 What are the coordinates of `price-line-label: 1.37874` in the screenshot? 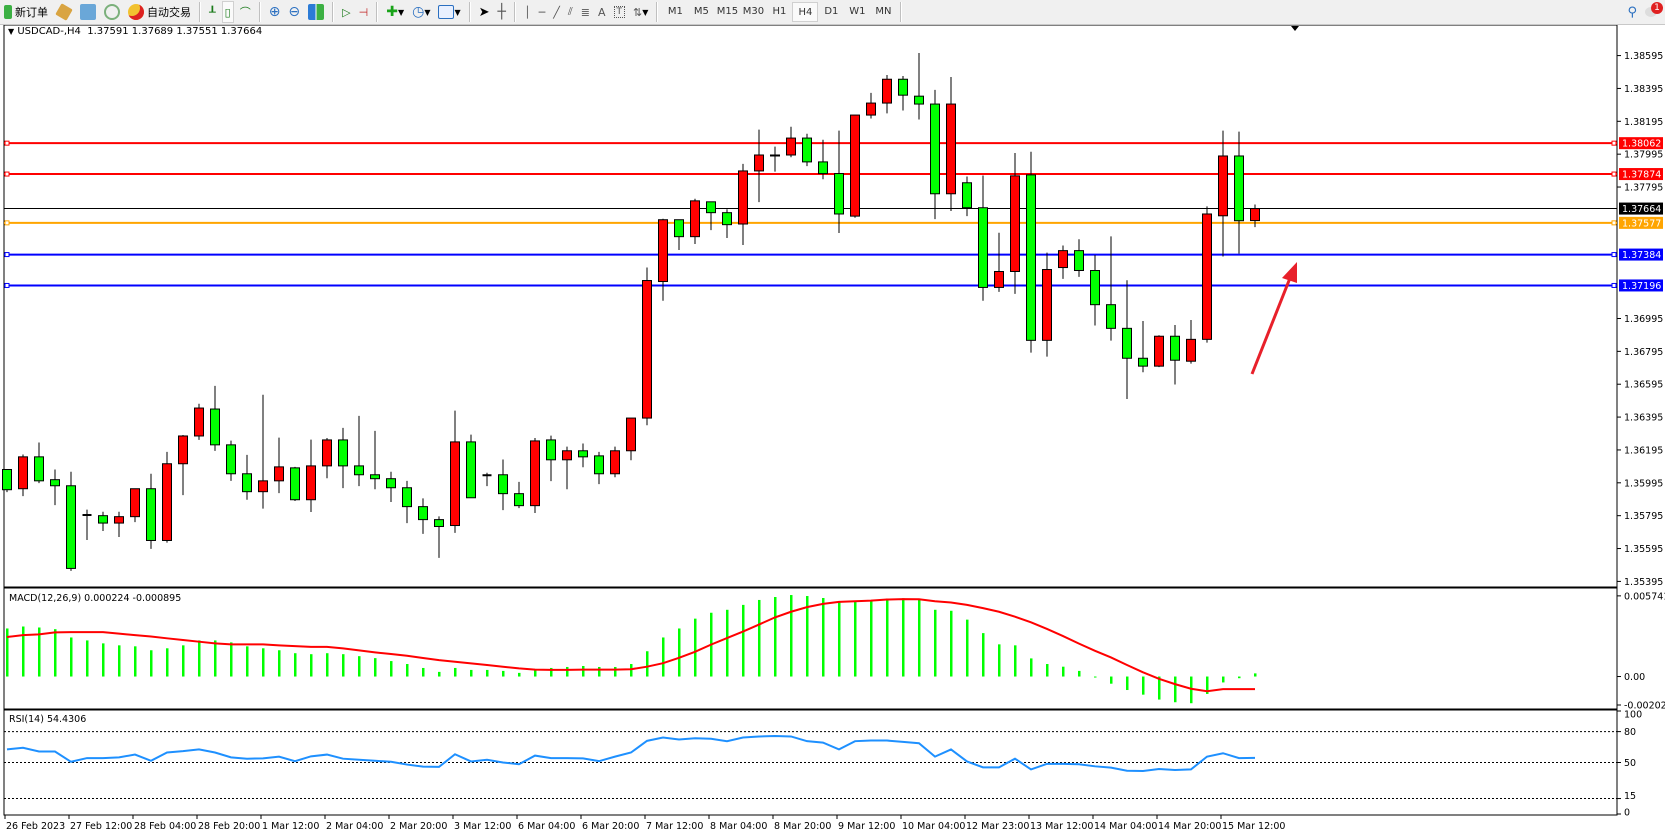 It's located at (1641, 175).